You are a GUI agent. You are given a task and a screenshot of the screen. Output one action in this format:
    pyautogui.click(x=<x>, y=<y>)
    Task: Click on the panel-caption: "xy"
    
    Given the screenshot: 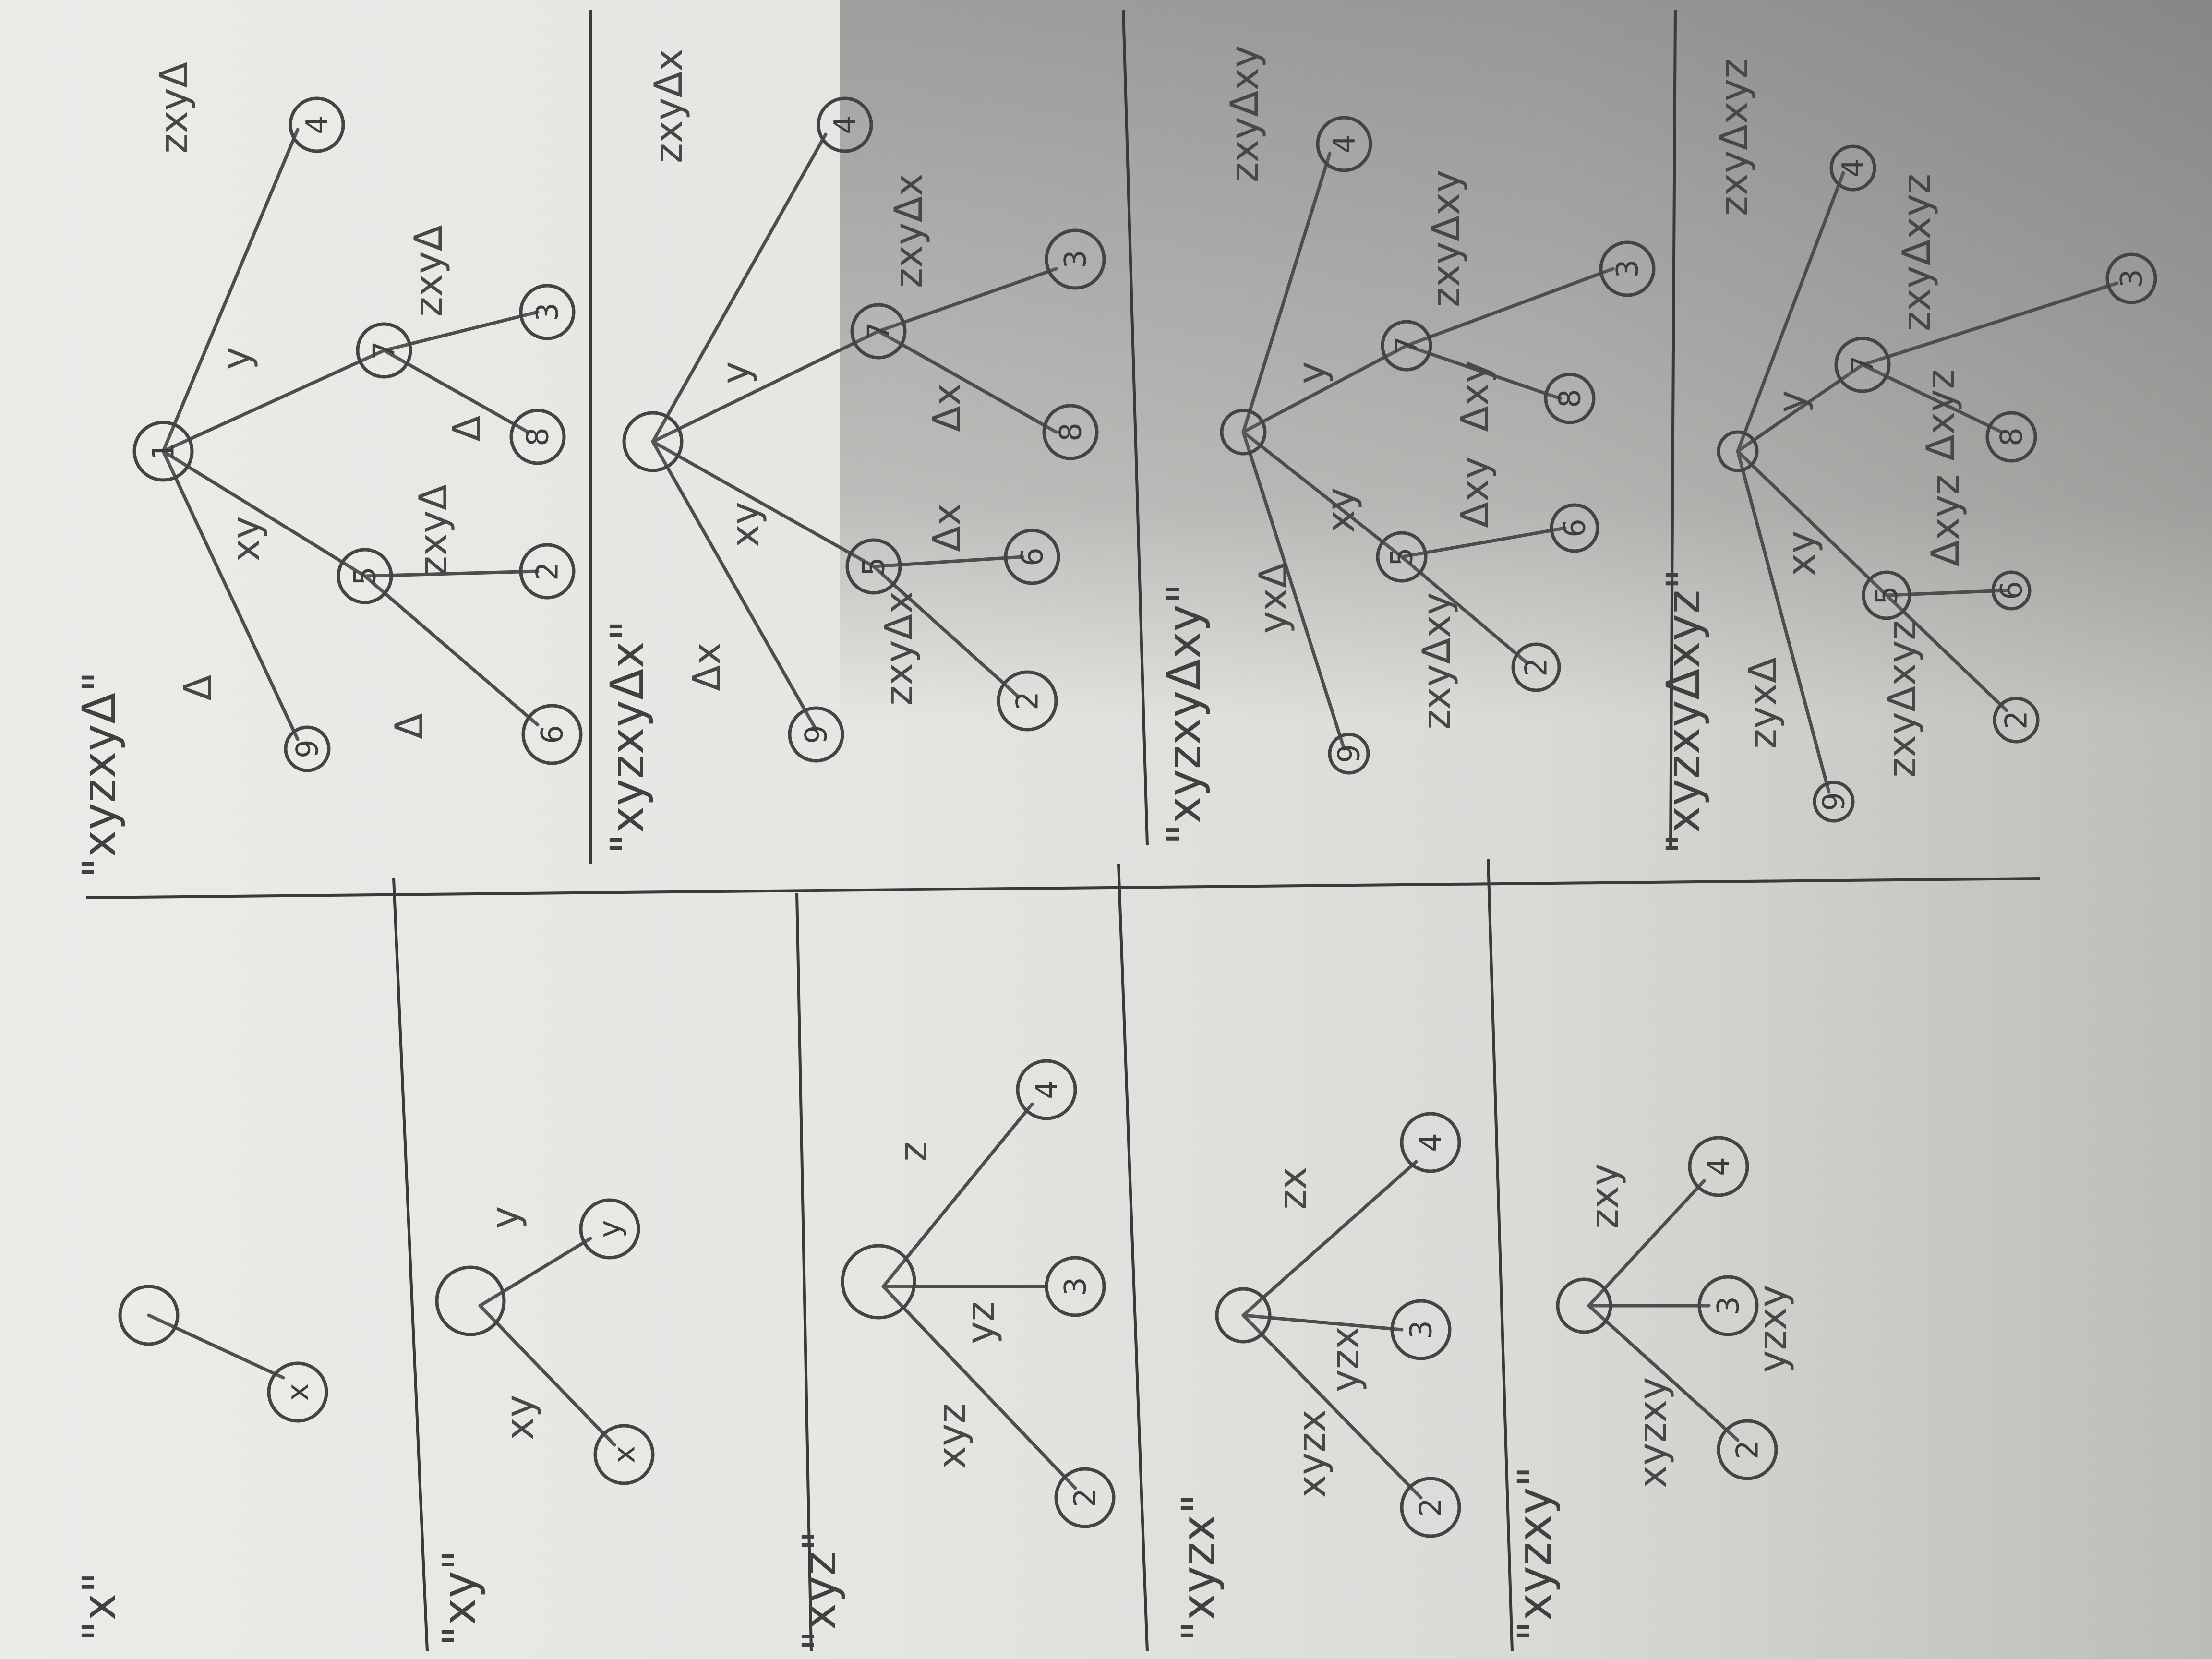 What is the action you would take?
    pyautogui.click(x=459, y=1598)
    